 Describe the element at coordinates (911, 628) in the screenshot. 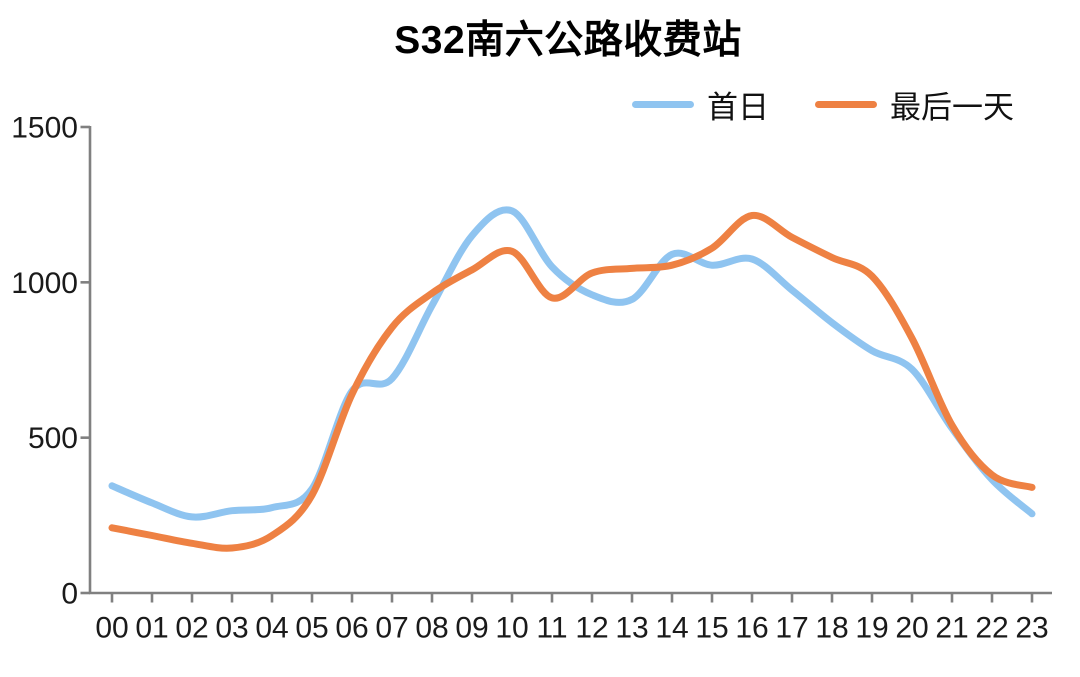

I see `x-axis-tick-label: 20` at that location.